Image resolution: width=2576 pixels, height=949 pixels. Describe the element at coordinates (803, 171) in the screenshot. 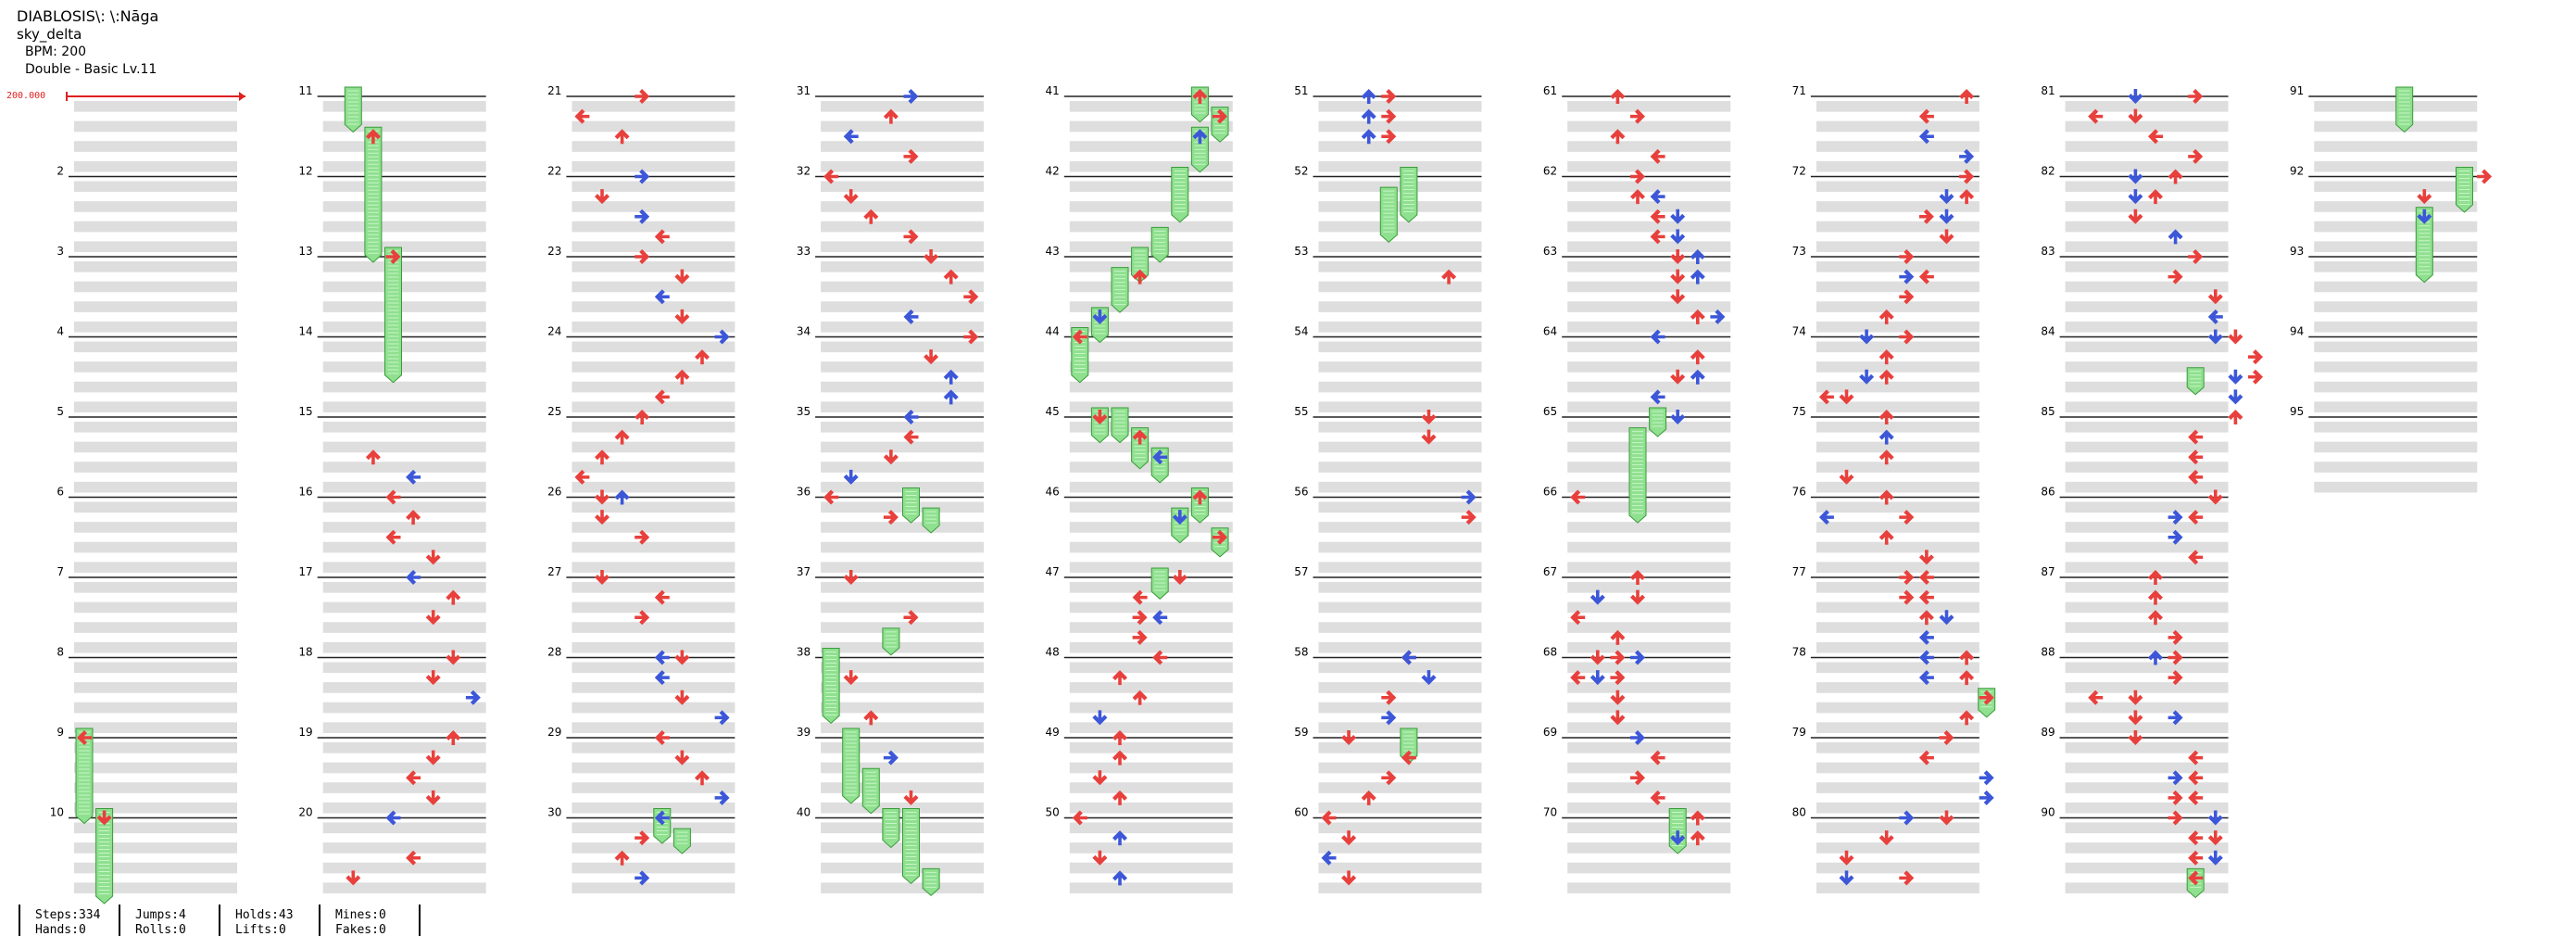

I see `measure-number: 32` at that location.